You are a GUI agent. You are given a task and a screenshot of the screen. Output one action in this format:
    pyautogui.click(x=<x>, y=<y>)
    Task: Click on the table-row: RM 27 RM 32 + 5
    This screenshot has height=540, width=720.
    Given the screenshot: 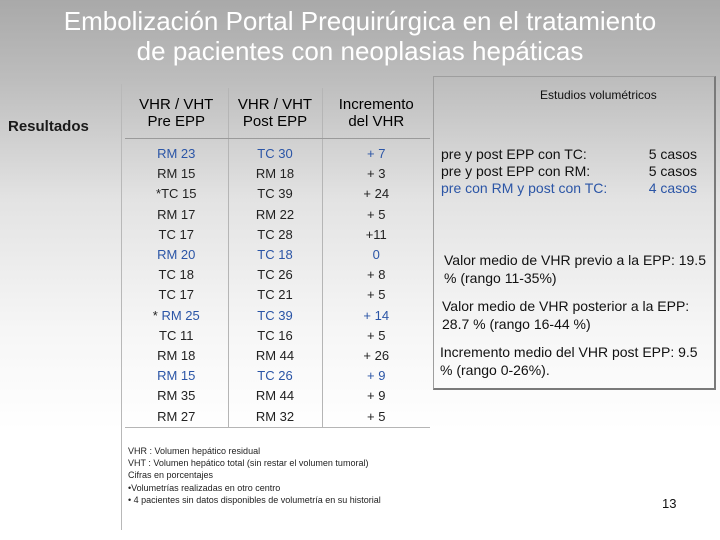 What is the action you would take?
    pyautogui.click(x=277, y=417)
    